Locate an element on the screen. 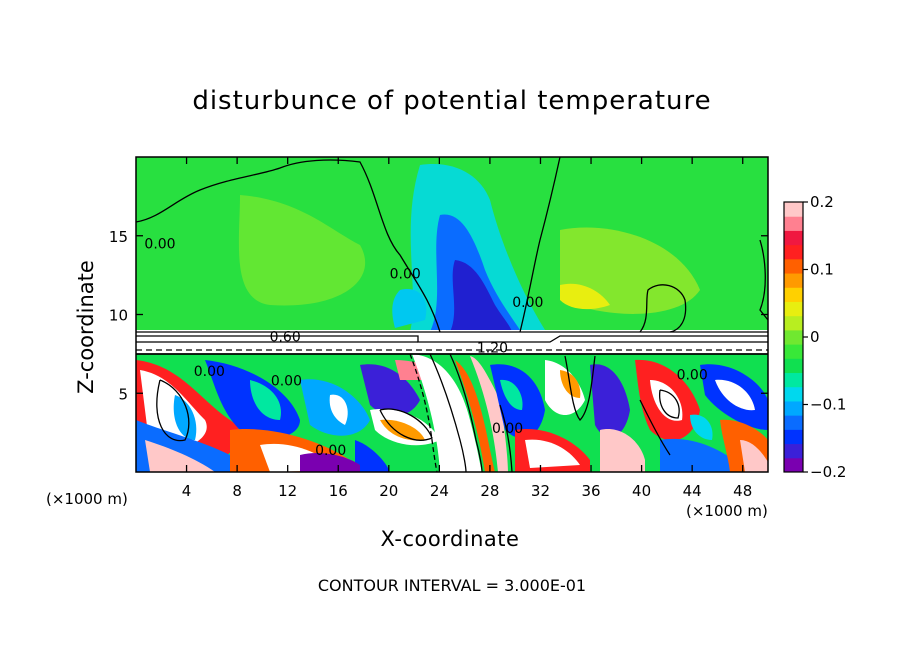 The height and width of the screenshot is (654, 904). x-tick-label: 44 is located at coordinates (692, 491).